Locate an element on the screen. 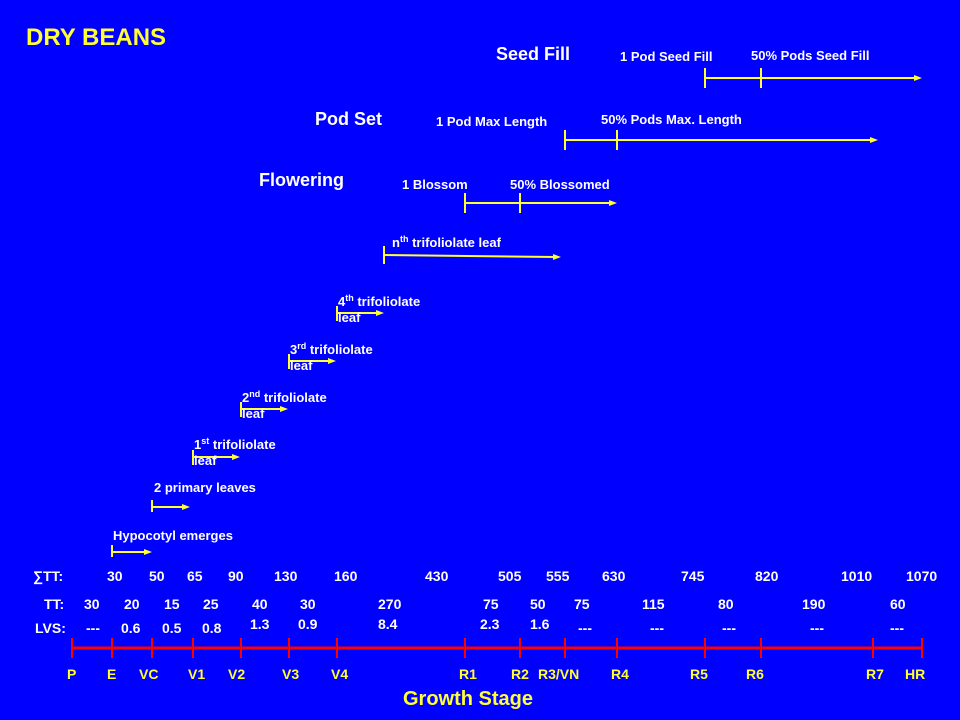 The height and width of the screenshot is (720, 960). growth-stage-label: R3/VN is located at coordinates (559, 674).